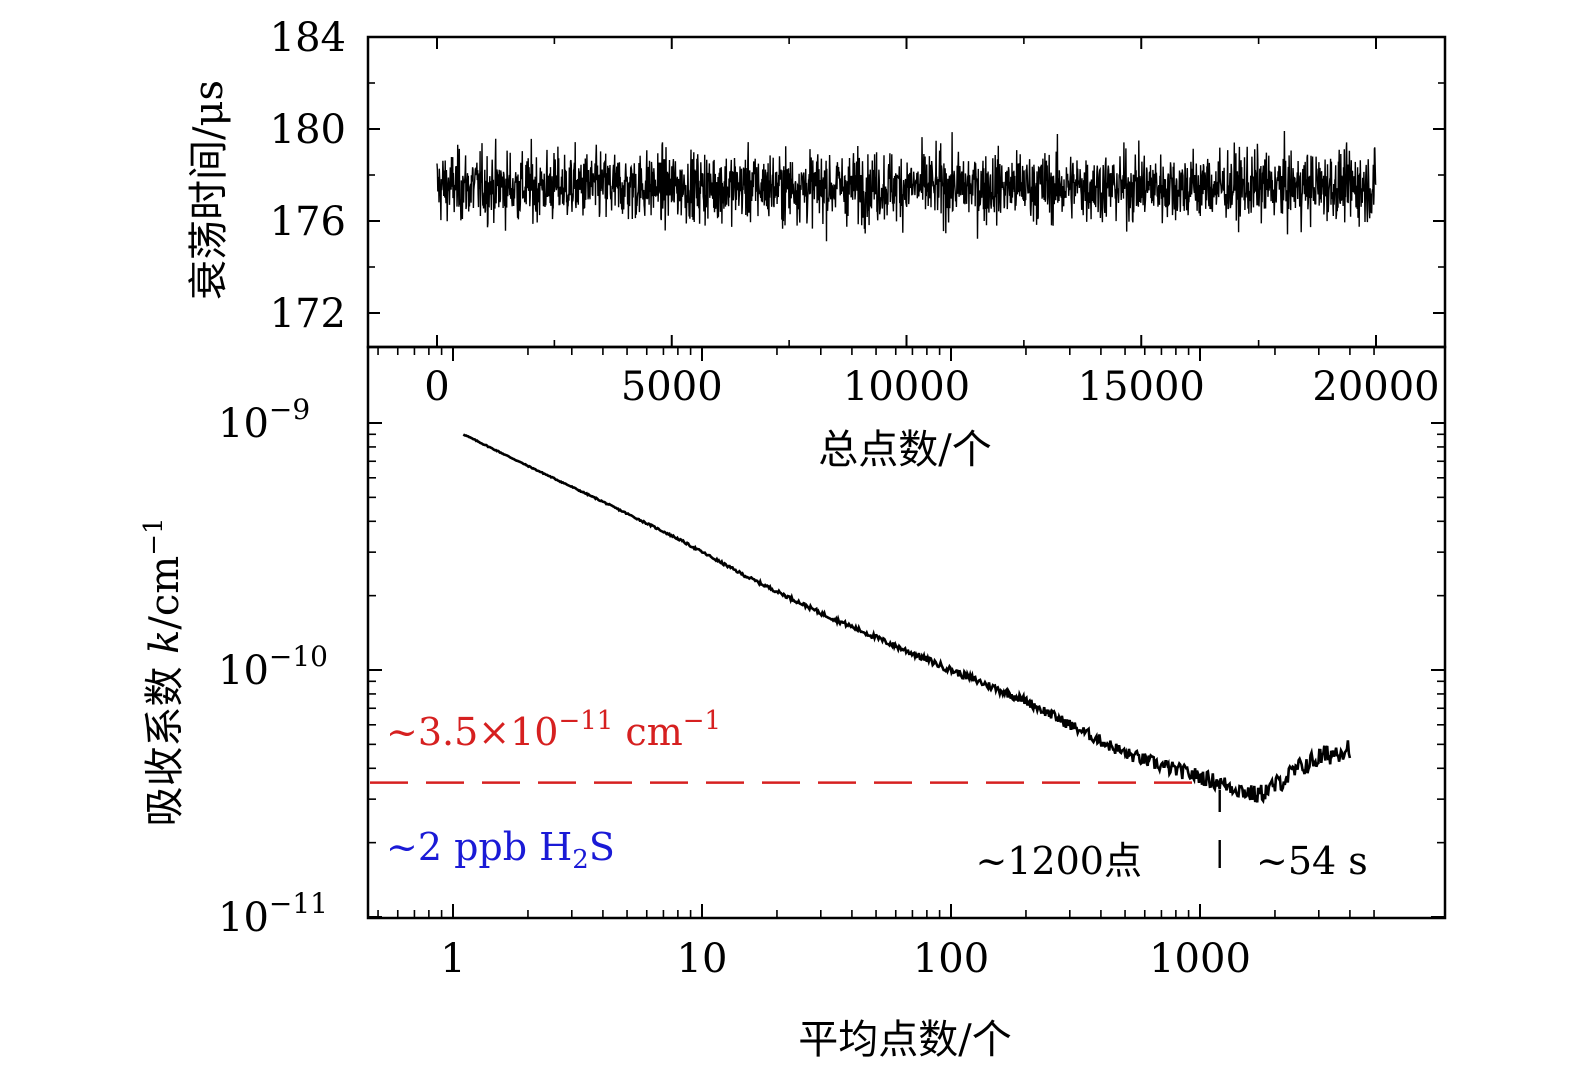 This screenshot has width=1575, height=1083. Describe the element at coordinates (904, 450) in the screenshot. I see `top-x-axis-title: 总点数/个` at that location.